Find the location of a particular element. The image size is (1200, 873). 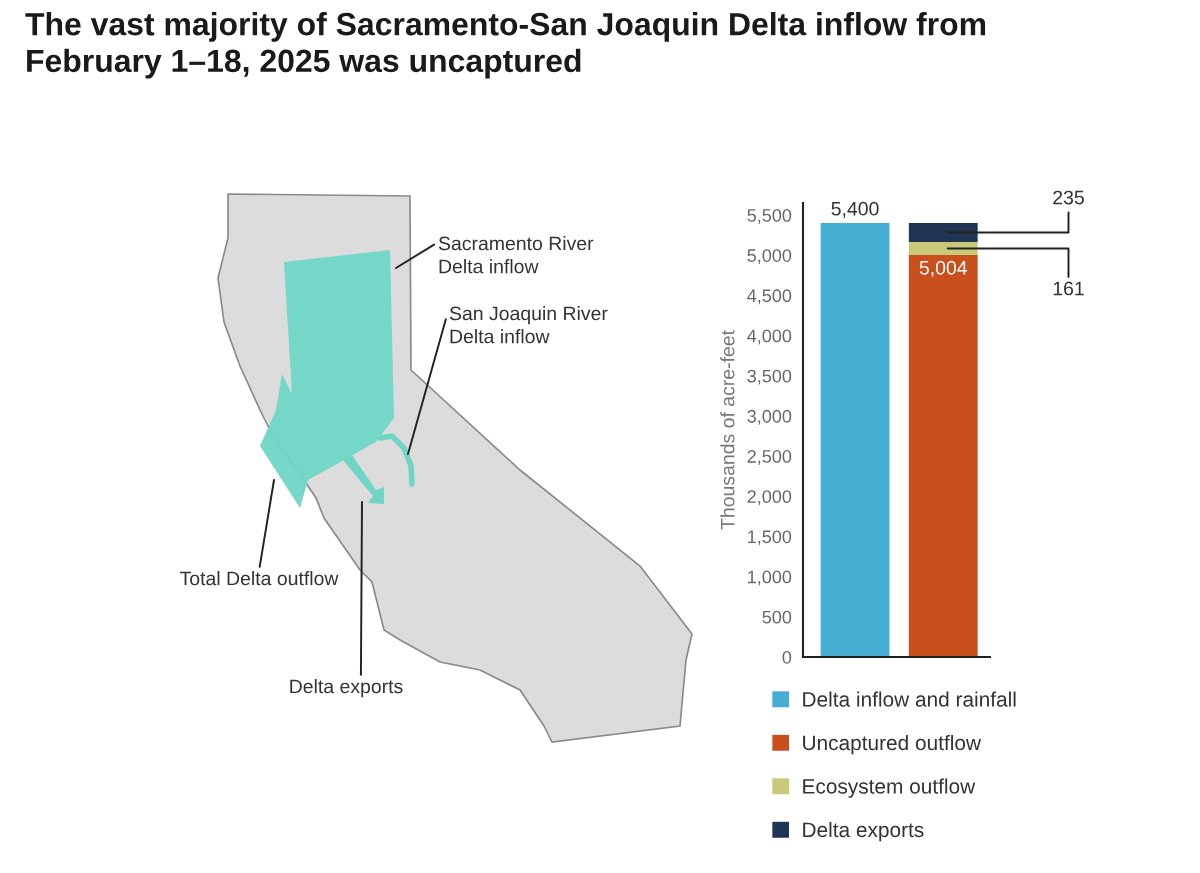

legend-label: Uncaptured outflow is located at coordinates (892, 744).